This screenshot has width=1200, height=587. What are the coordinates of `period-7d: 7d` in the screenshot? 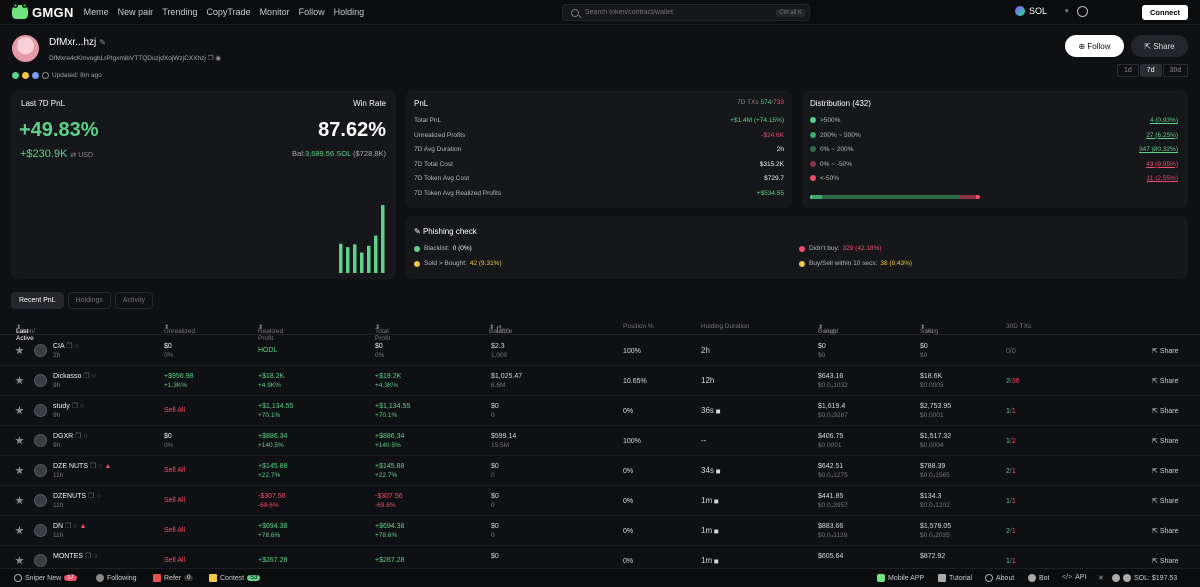 It's located at (1150, 70).